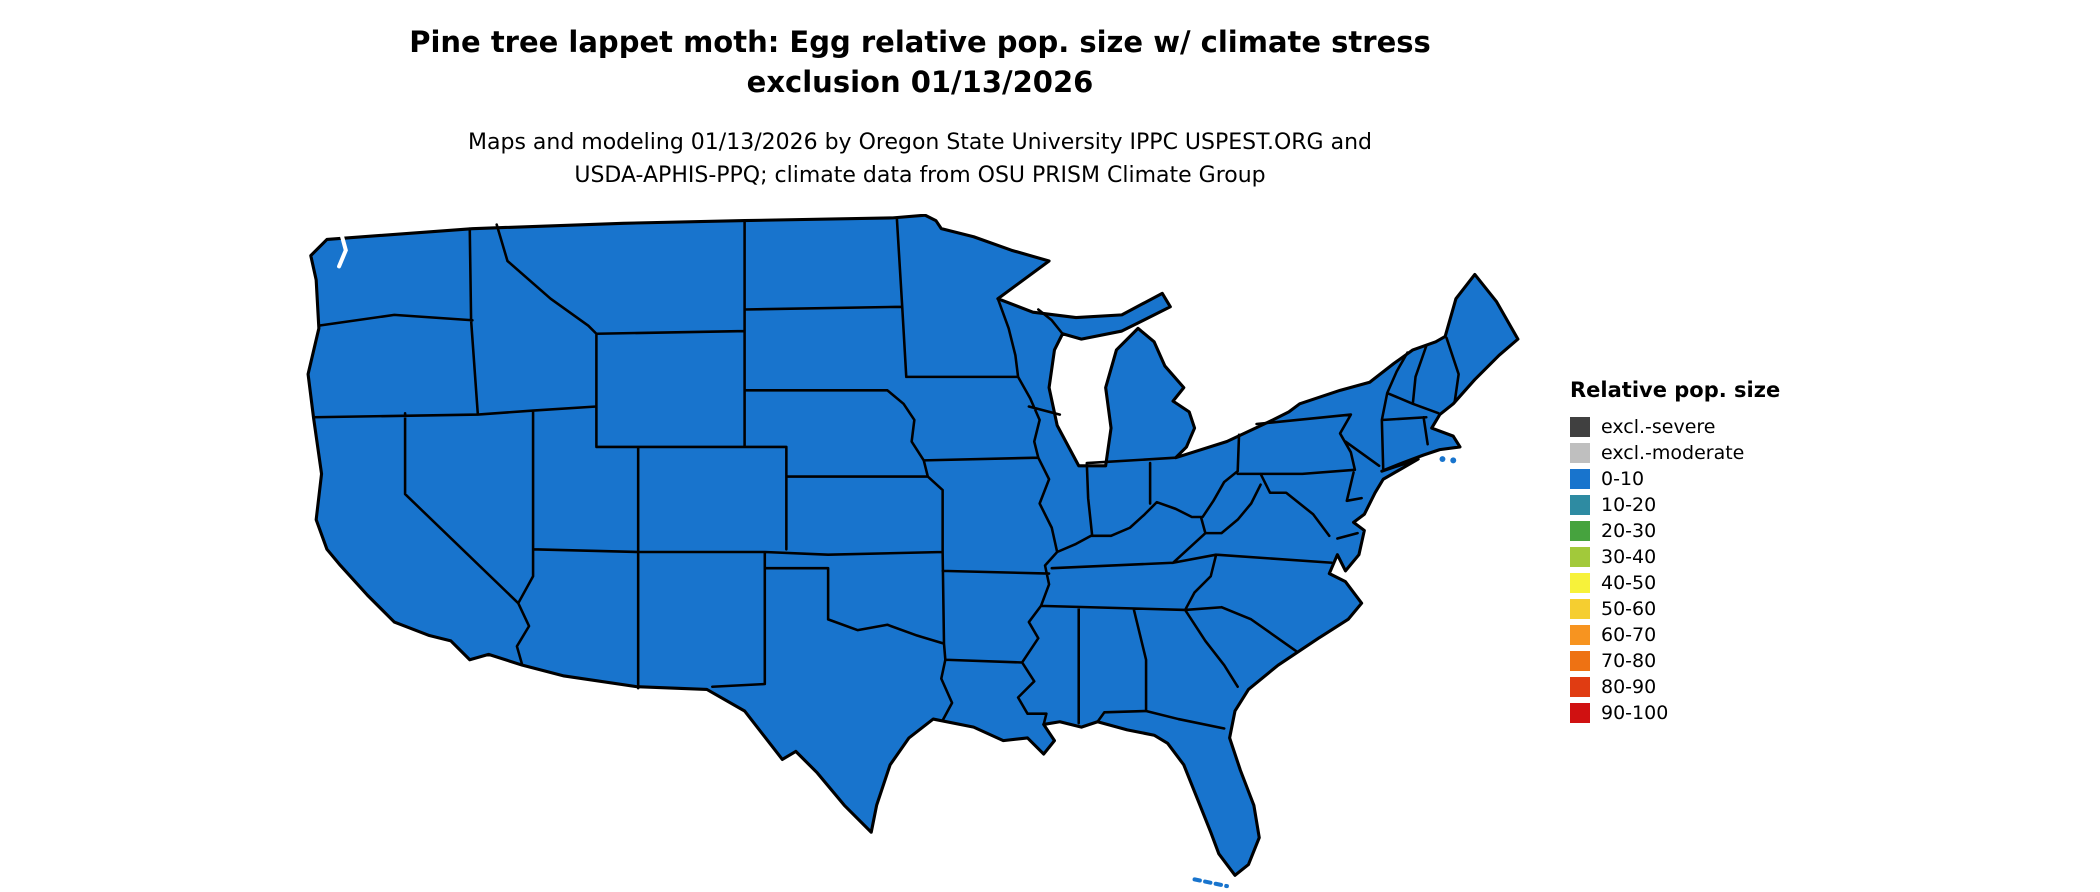  Describe the element at coordinates (1720, 687) in the screenshot. I see `legend-row: 80-90` at that location.